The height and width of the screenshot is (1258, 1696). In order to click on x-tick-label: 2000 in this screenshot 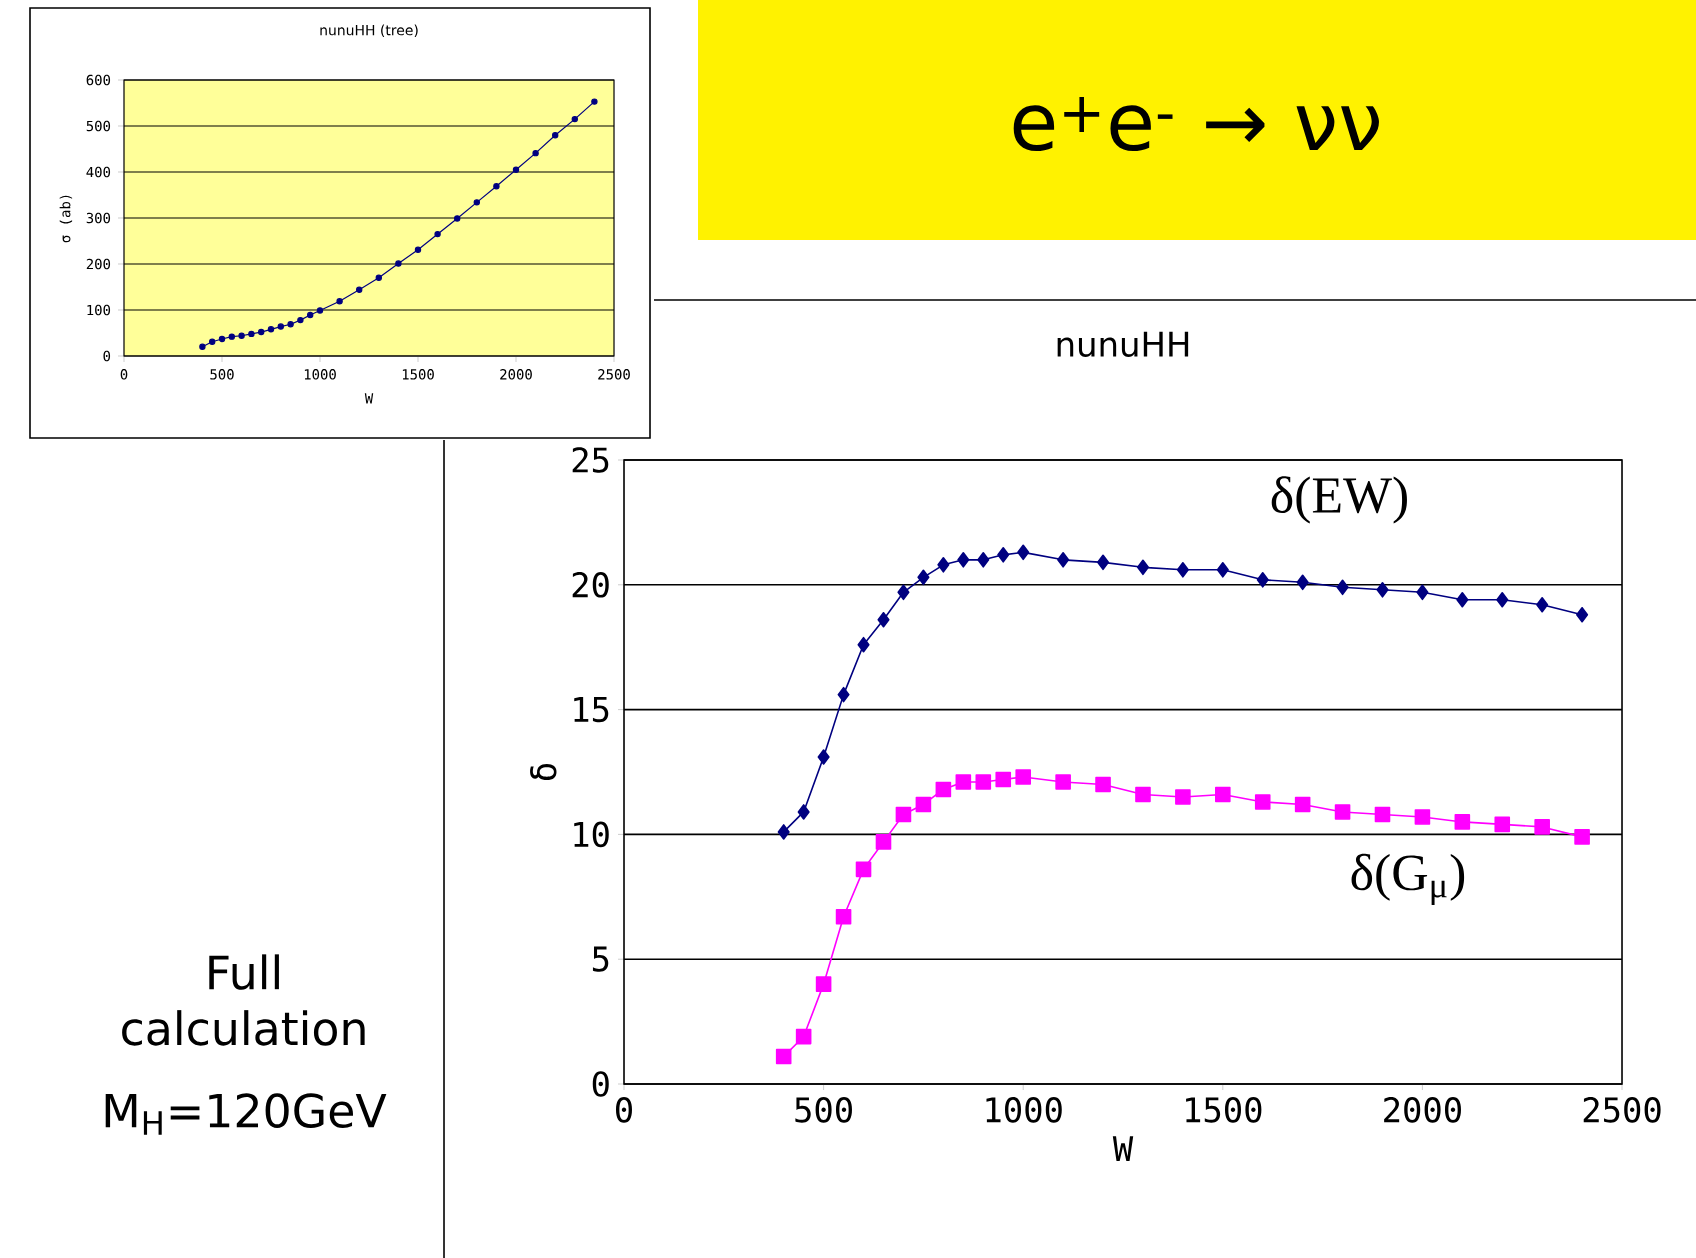, I will do `click(1422, 1110)`.